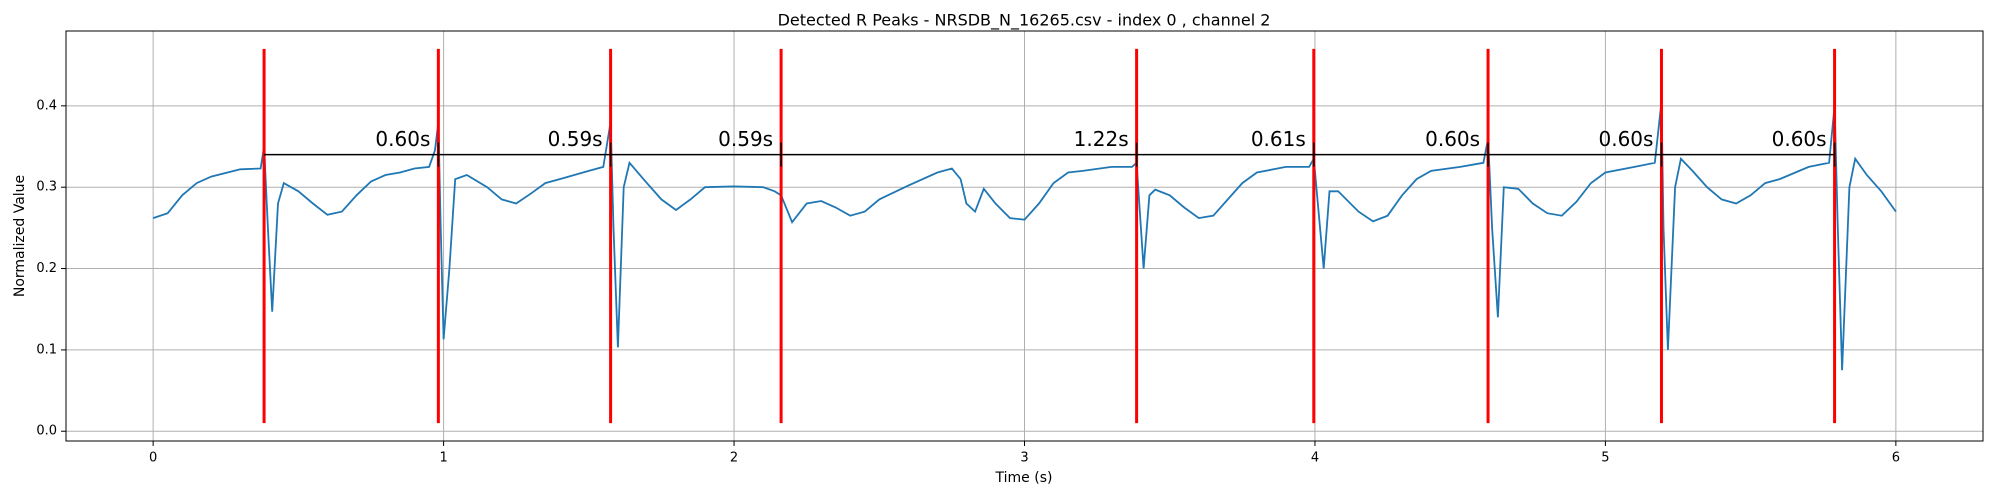 This screenshot has width=2000, height=500. I want to click on y-tick-label: 0.2, so click(46, 268).